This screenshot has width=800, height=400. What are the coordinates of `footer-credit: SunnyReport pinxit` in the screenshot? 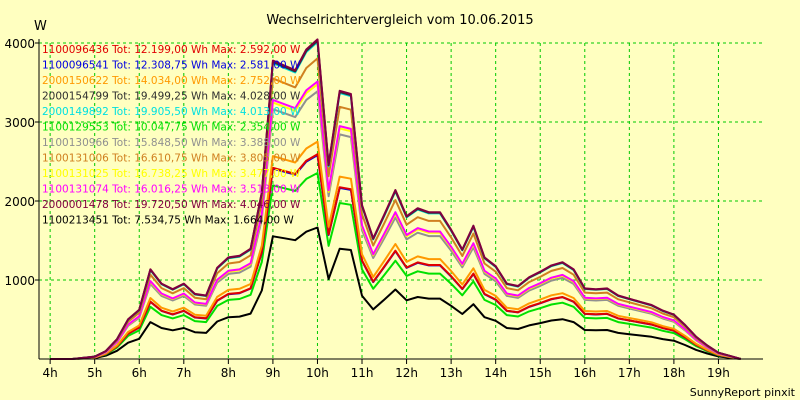 It's located at (743, 392).